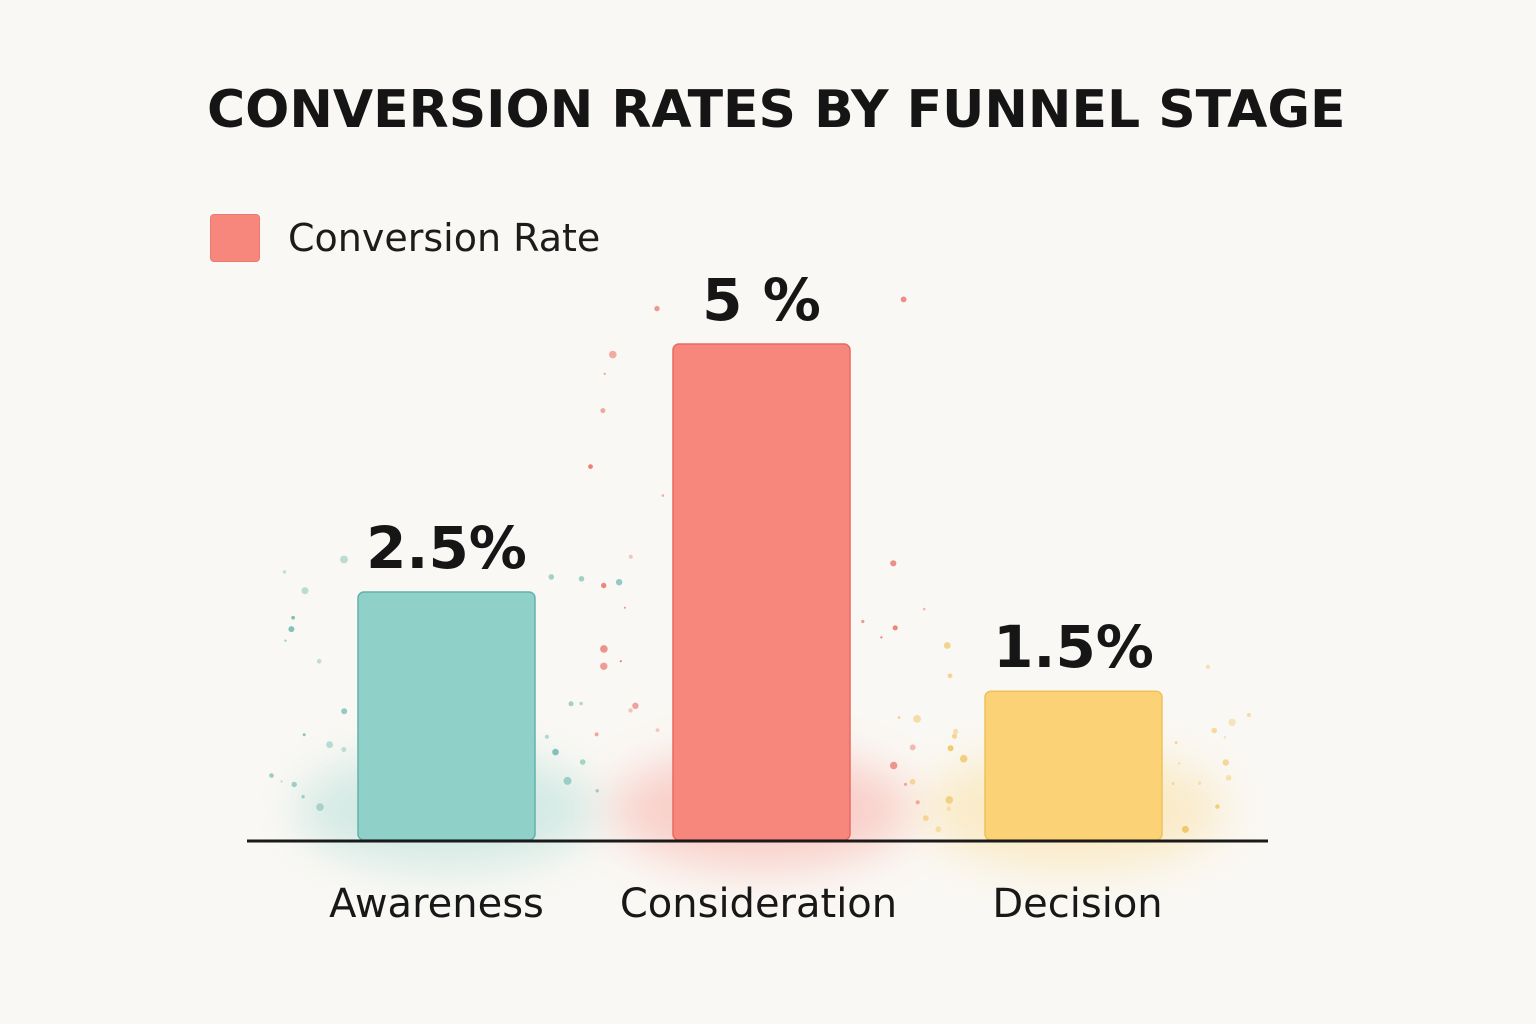 The width and height of the screenshot is (1536, 1024). I want to click on legend-label: Conversion Rate, so click(444, 238).